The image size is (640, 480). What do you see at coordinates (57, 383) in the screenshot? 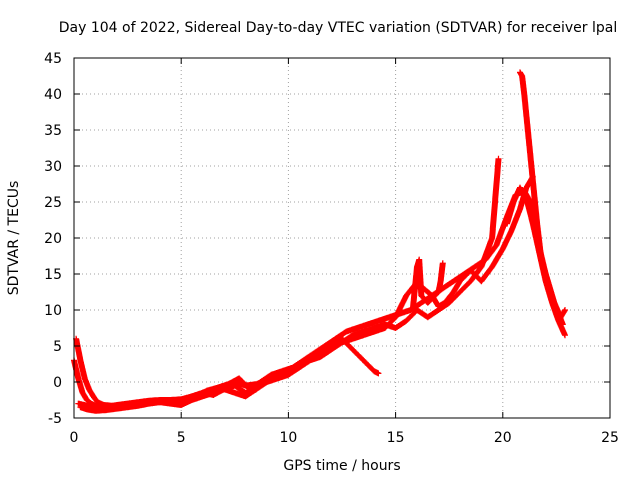
I see `y-tick-label: 0` at bounding box center [57, 383].